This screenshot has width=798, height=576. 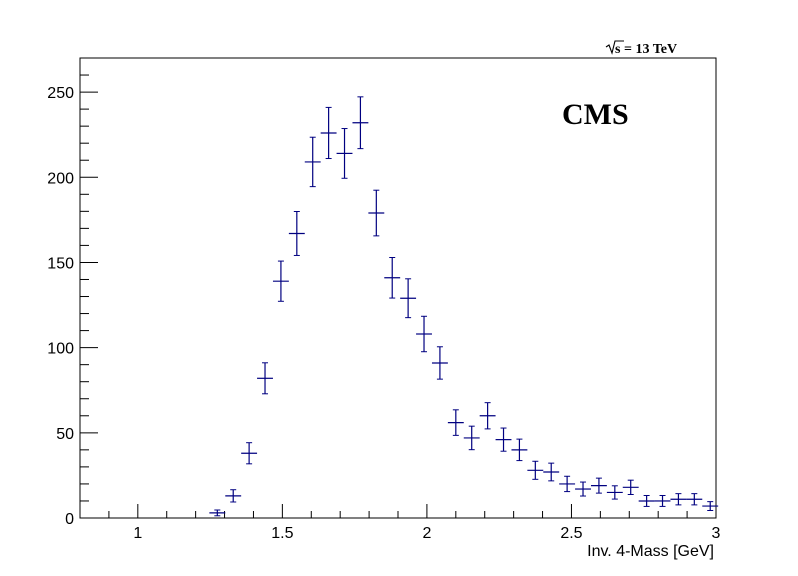 What do you see at coordinates (69, 519) in the screenshot?
I see `y-tick-label: 0` at bounding box center [69, 519].